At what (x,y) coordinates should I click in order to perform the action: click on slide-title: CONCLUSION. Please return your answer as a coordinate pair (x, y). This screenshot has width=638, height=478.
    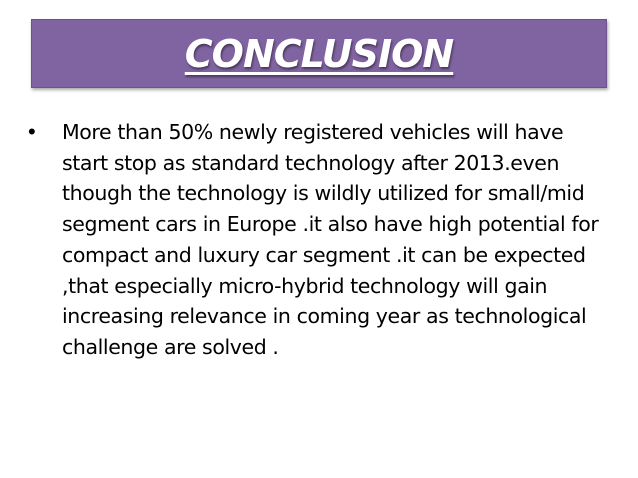
    Looking at the image, I should click on (319, 53).